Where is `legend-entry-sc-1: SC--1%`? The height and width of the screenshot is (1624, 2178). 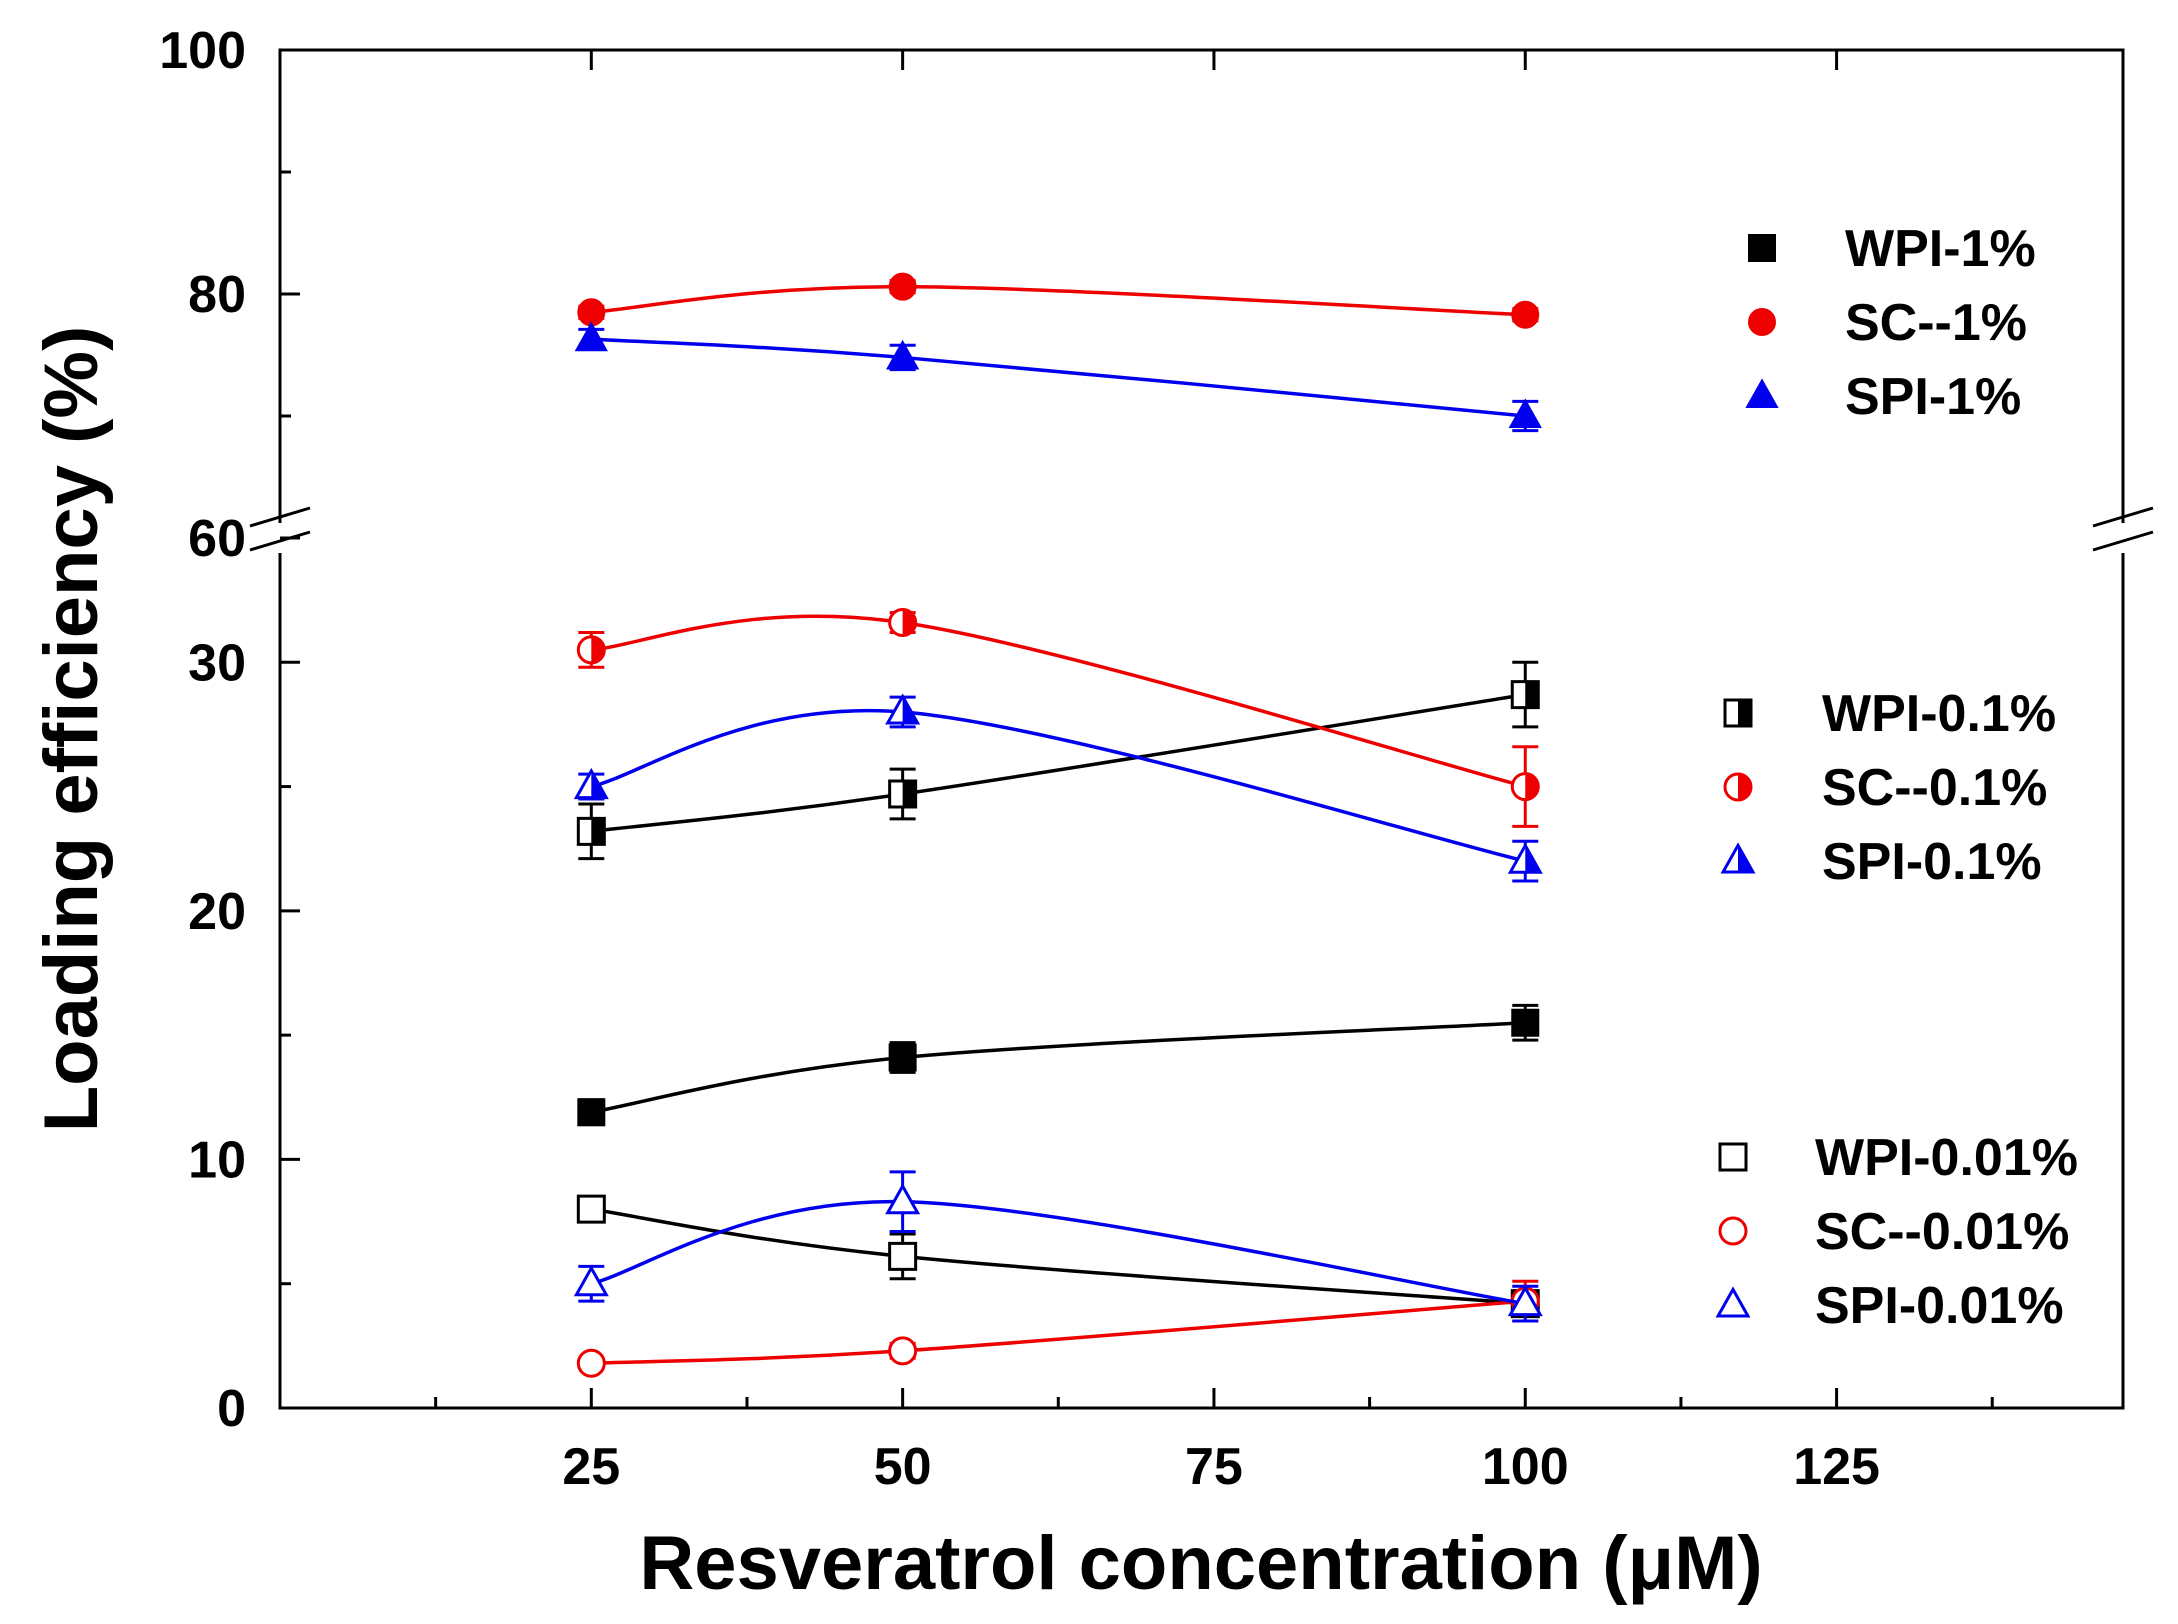
legend-entry-sc-1: SC--1% is located at coordinates (1887, 323).